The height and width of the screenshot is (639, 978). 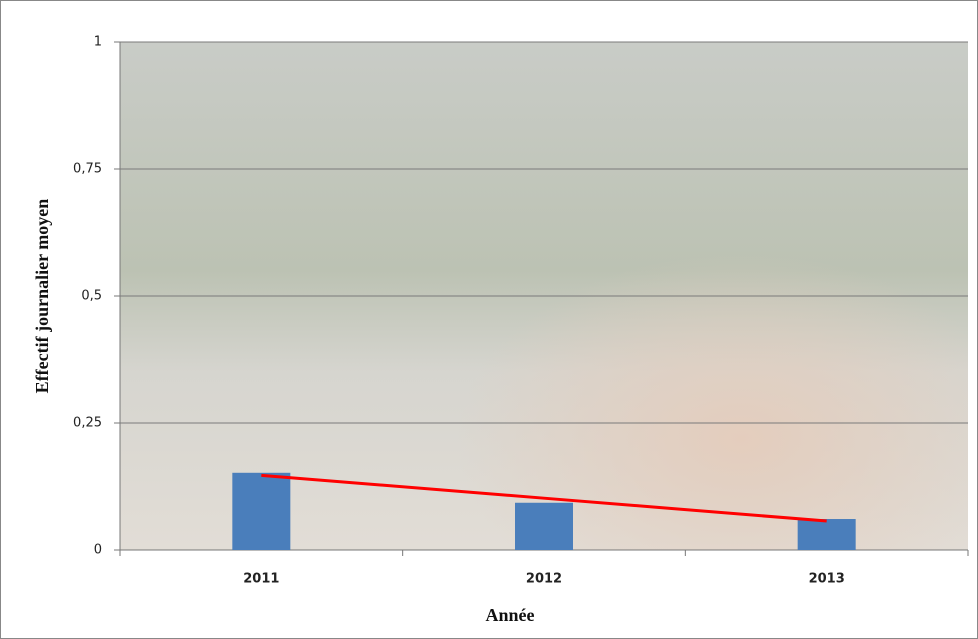 What do you see at coordinates (544, 498) in the screenshot?
I see `trendline` at bounding box center [544, 498].